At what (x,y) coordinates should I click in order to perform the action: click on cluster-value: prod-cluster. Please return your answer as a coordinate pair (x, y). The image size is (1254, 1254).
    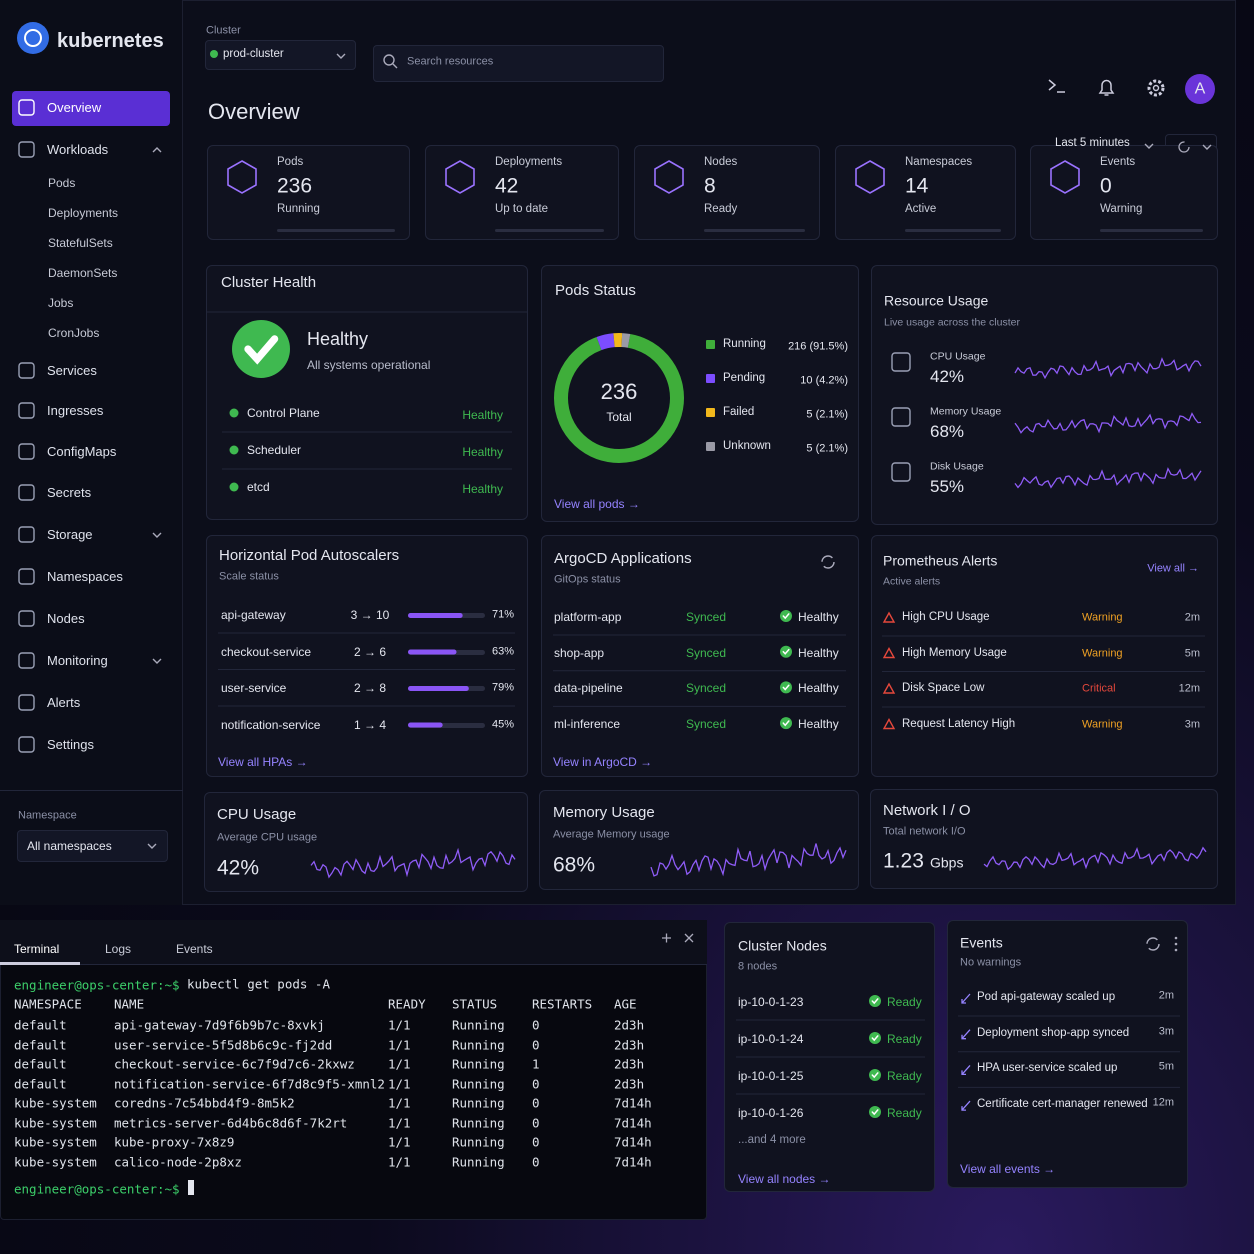
    Looking at the image, I should click on (253, 54).